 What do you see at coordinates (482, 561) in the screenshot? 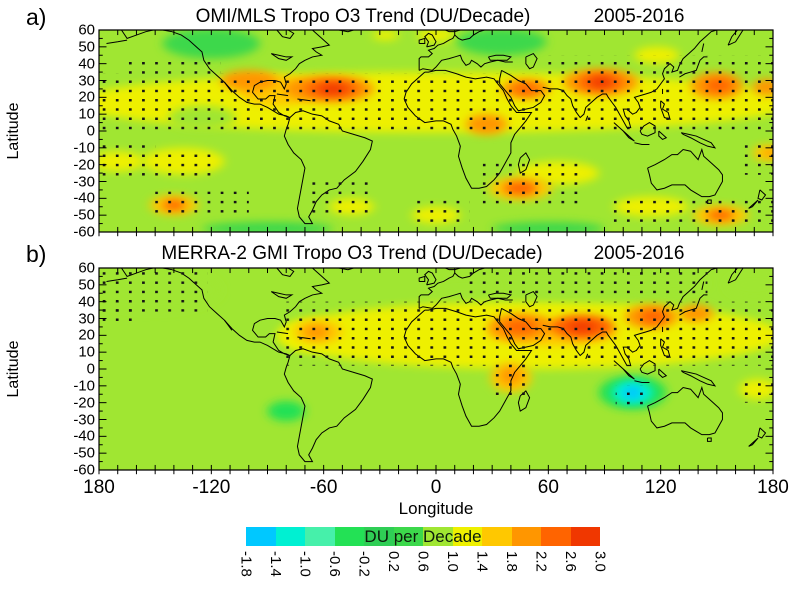
I see `colorbar-tick-label: 1.4` at bounding box center [482, 561].